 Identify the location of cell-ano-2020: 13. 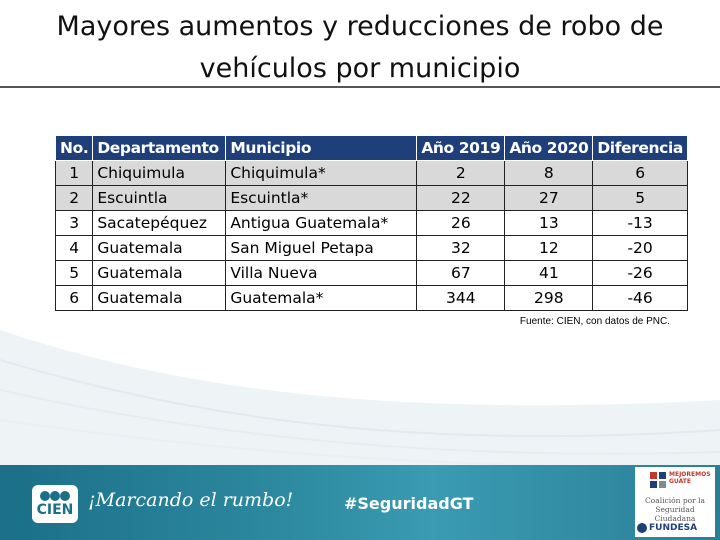
(549, 223).